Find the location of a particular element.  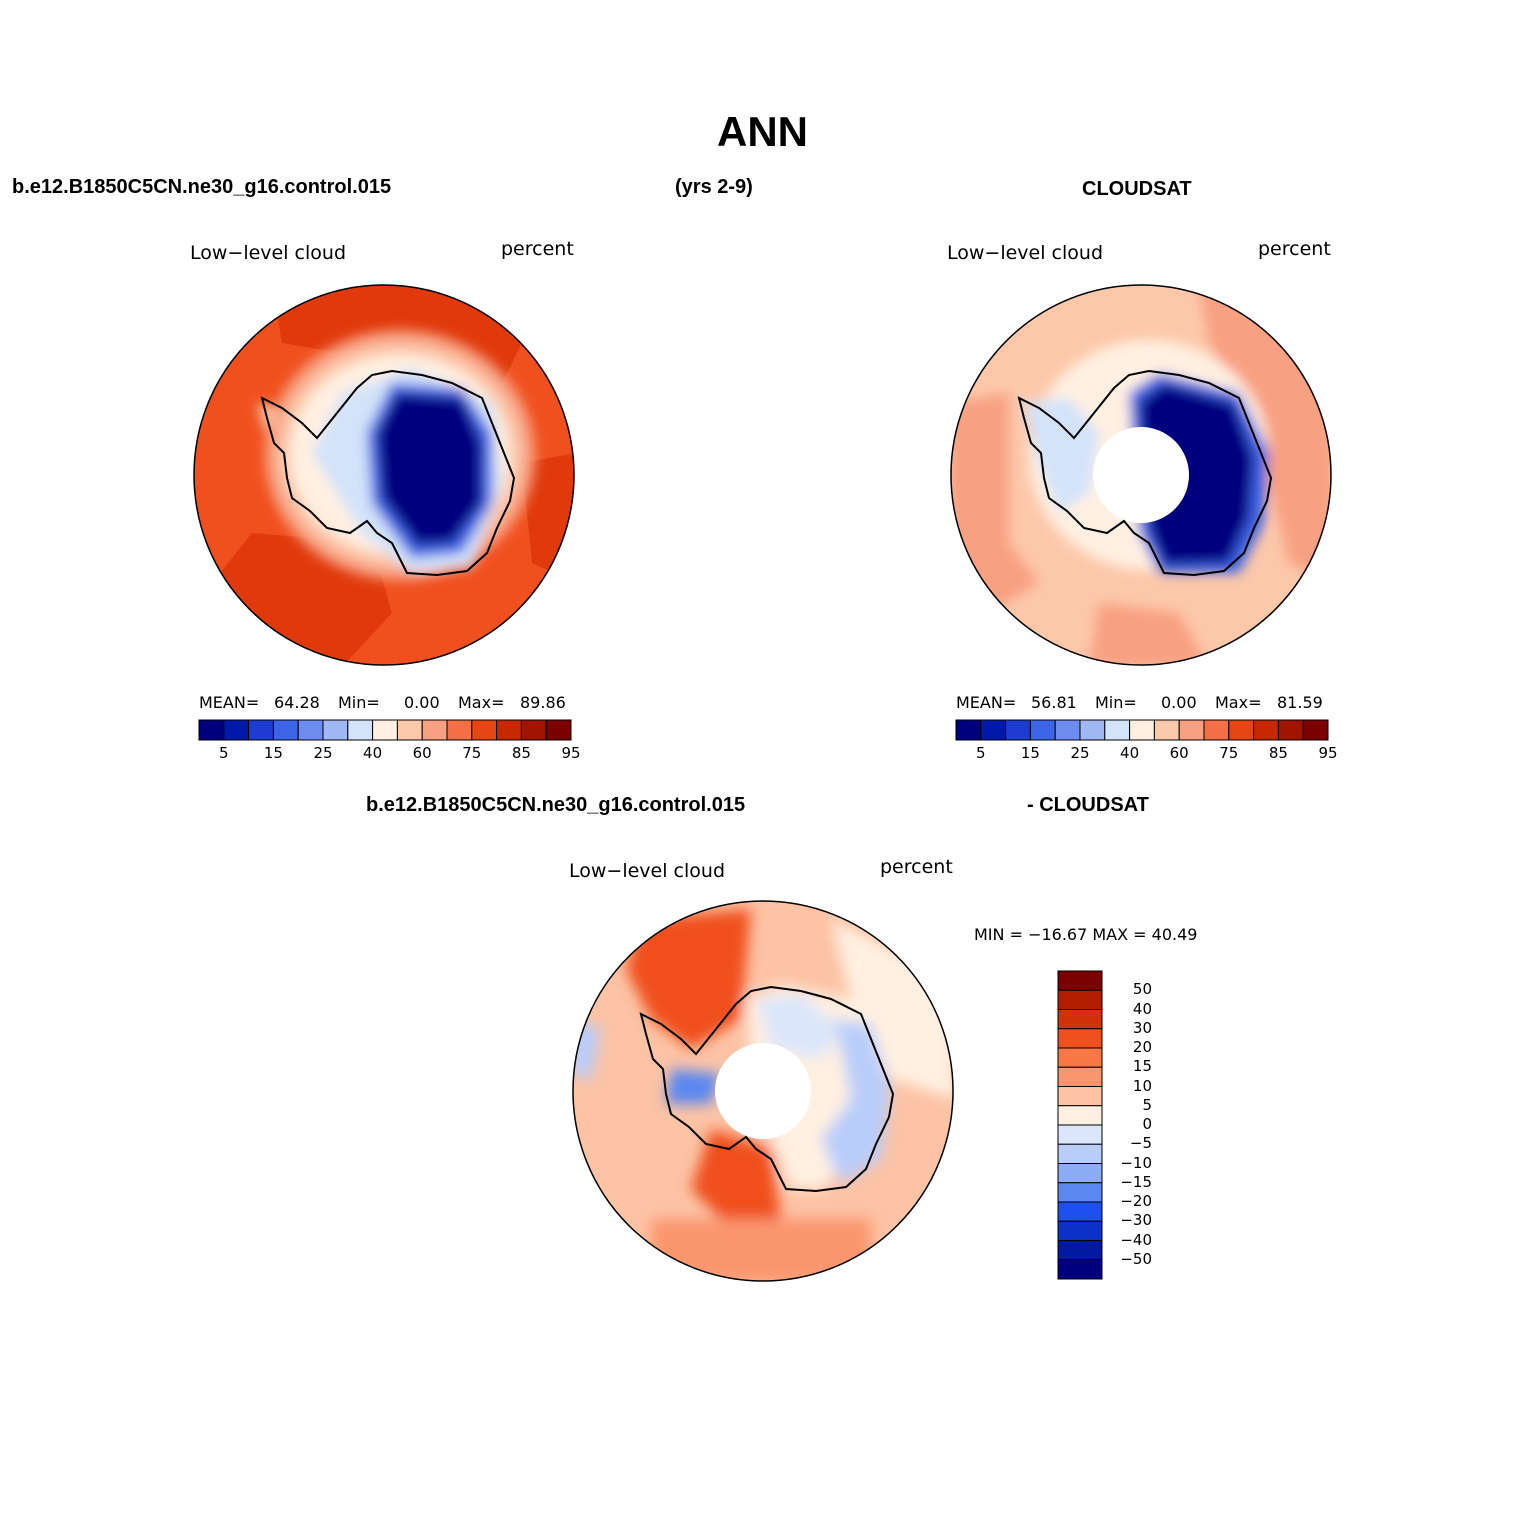

model-colorbar-tick-label: 5 is located at coordinates (224, 753).